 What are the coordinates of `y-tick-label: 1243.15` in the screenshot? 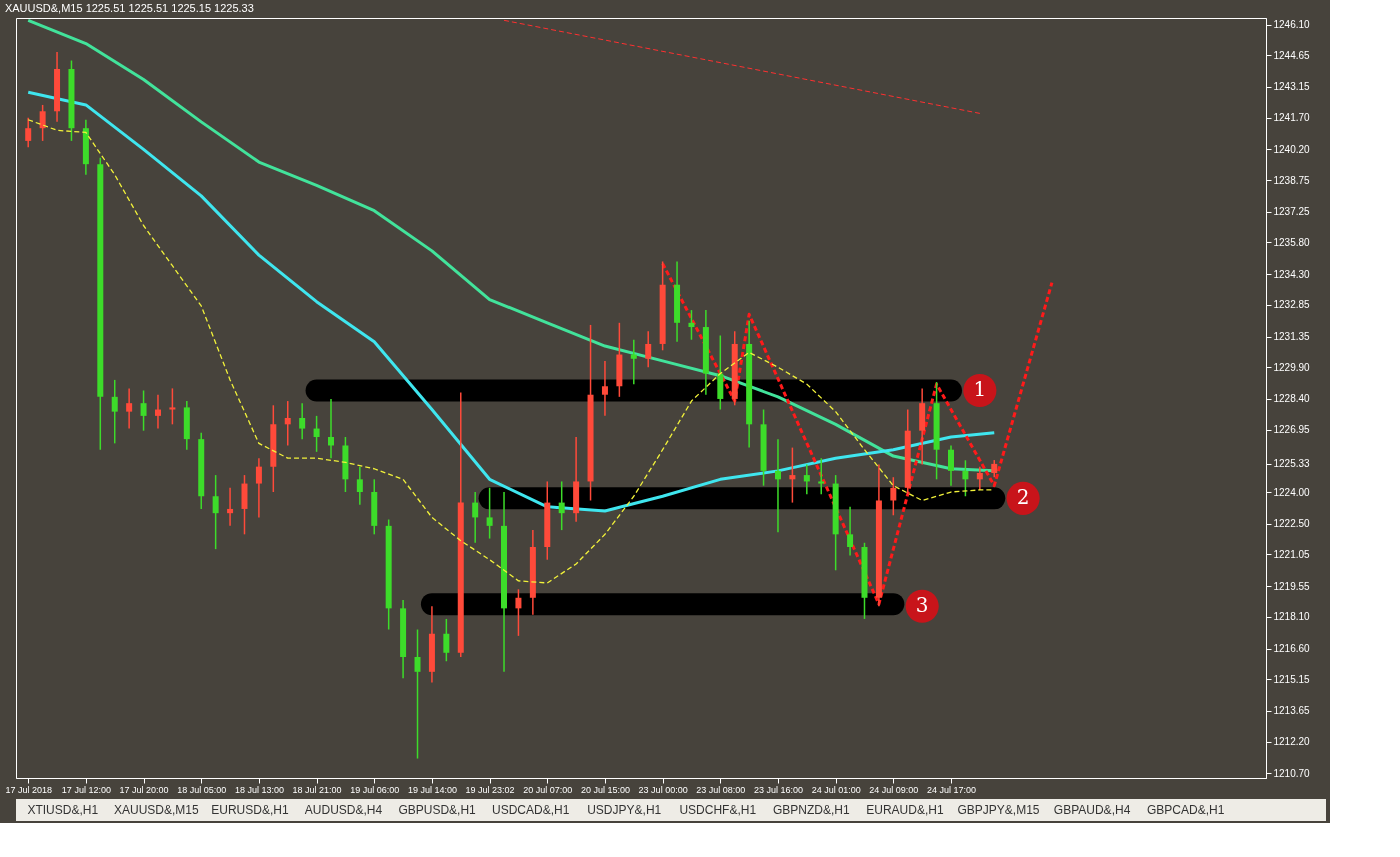 It's located at (1292, 87).